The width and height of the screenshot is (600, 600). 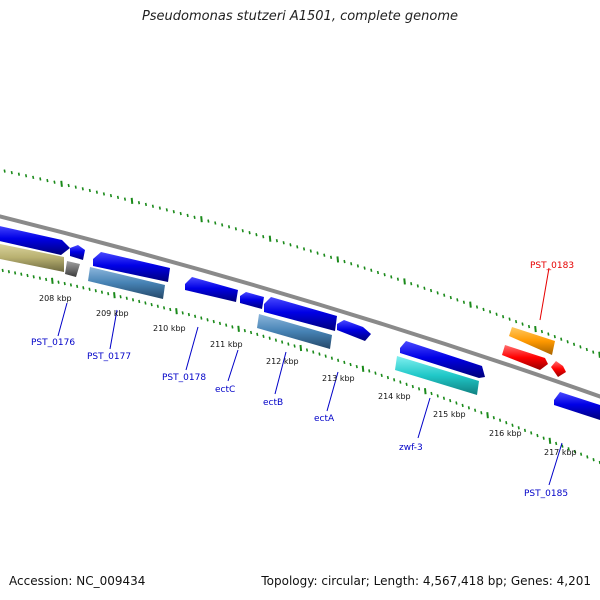 I want to click on gene-label-pst-0183: PST_0183, so click(x=552, y=266).